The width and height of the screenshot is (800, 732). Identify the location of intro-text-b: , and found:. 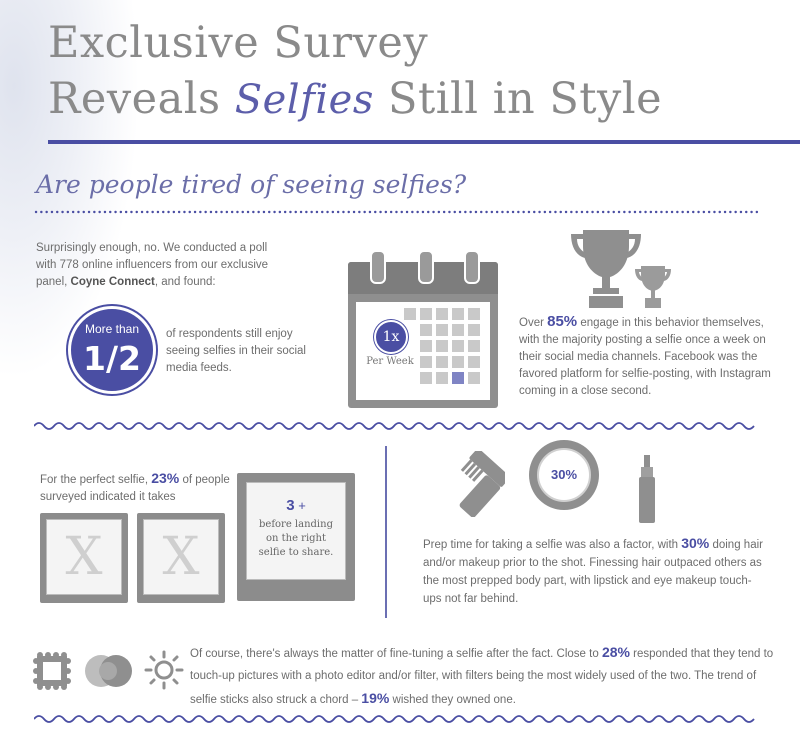
(185, 282).